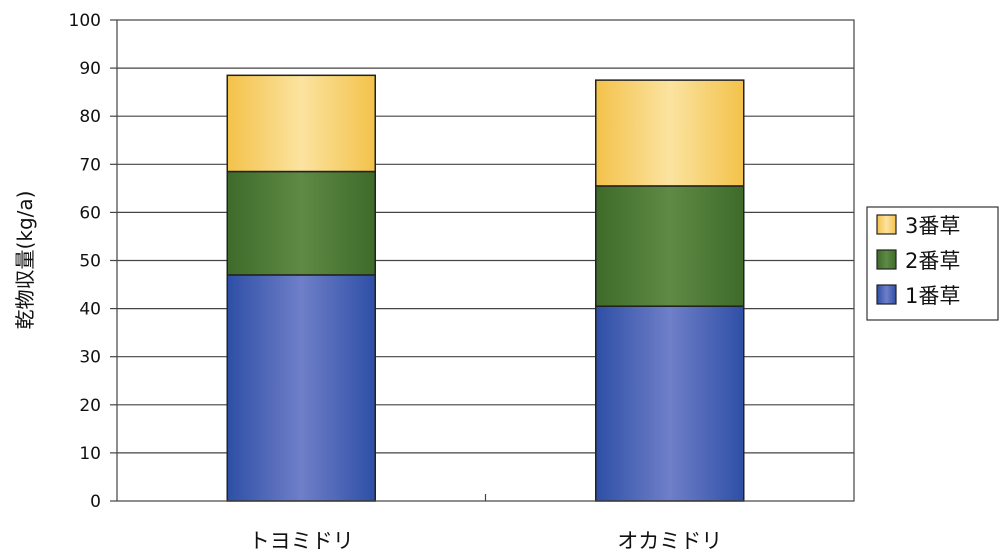 The image size is (1000, 554). What do you see at coordinates (669, 541) in the screenshot?
I see `x-category-label: オカミドリ` at bounding box center [669, 541].